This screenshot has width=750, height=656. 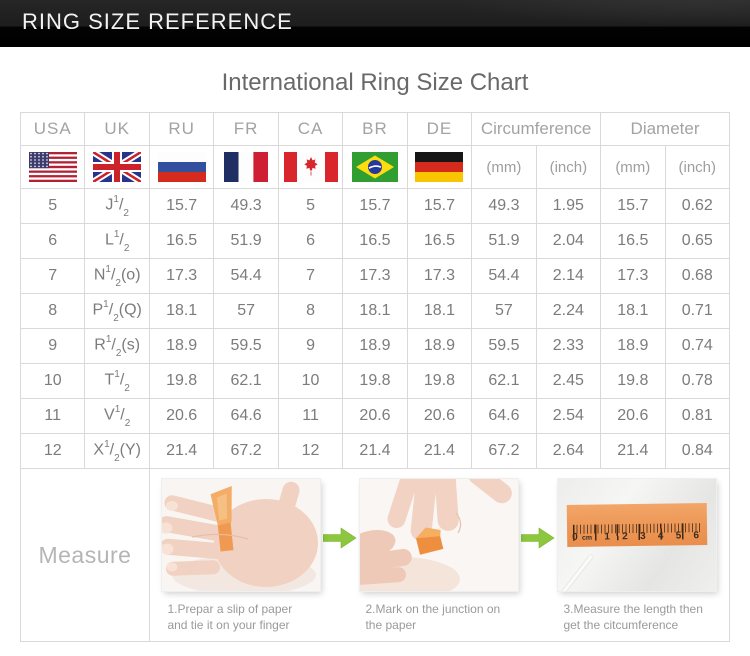 I want to click on cell-br: 18.9, so click(x=375, y=346).